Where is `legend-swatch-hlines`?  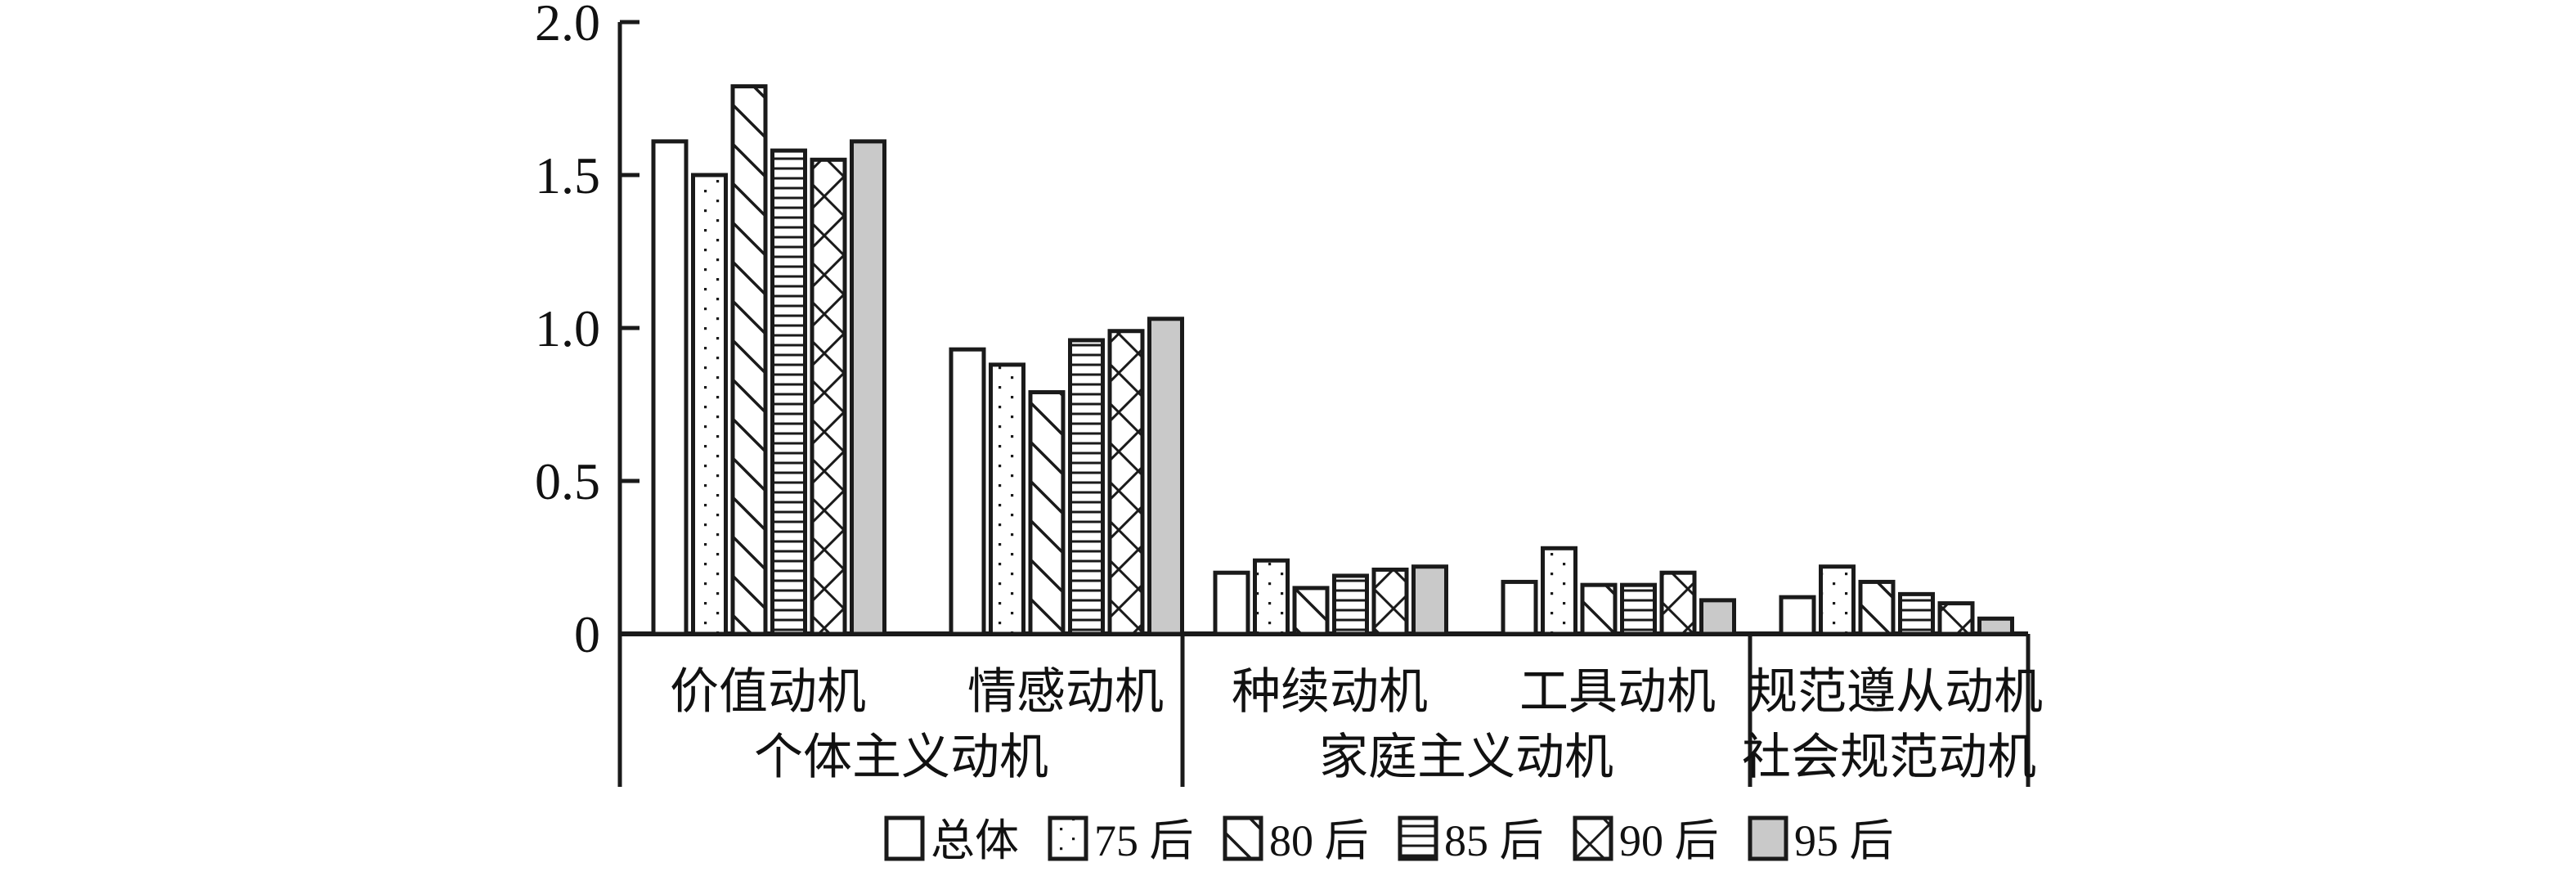 legend-swatch-hlines is located at coordinates (1418, 838).